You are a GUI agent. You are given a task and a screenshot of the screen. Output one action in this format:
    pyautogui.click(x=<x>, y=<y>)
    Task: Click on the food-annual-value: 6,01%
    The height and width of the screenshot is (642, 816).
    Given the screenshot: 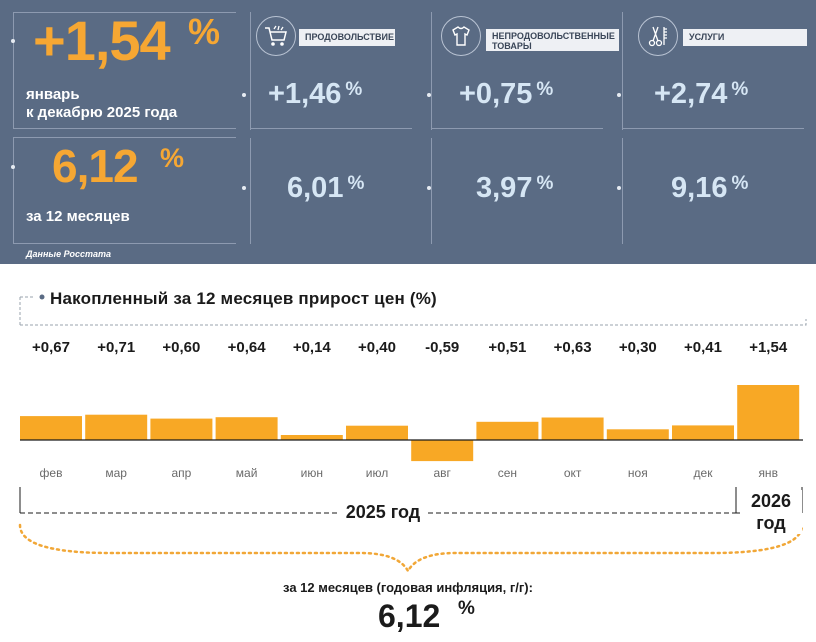 What is the action you would take?
    pyautogui.click(x=326, y=188)
    